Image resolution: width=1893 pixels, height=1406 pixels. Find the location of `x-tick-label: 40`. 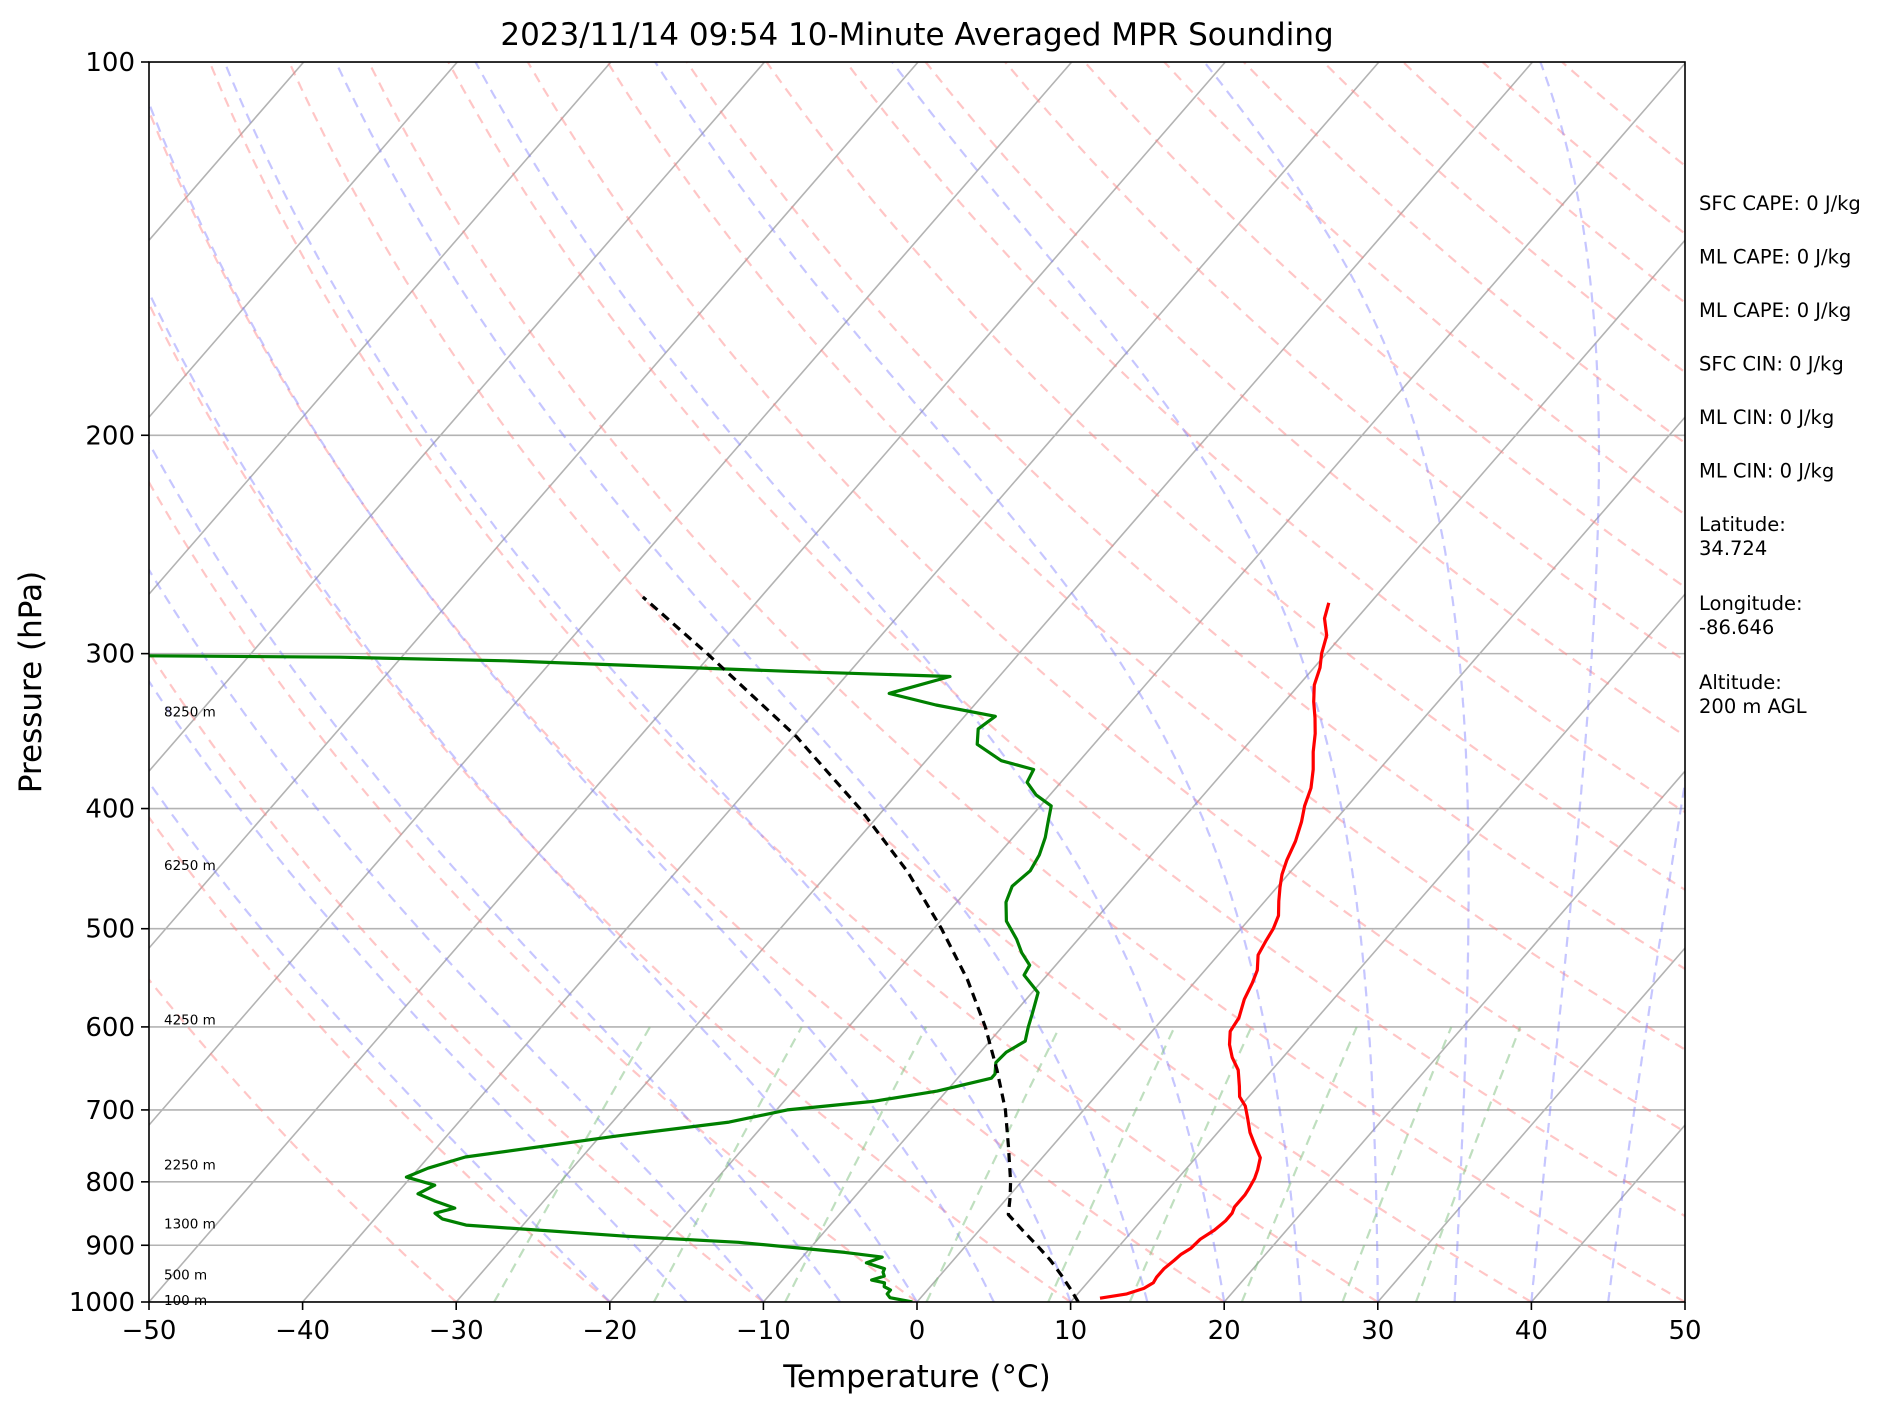

x-tick-label: 40 is located at coordinates (1531, 1331).